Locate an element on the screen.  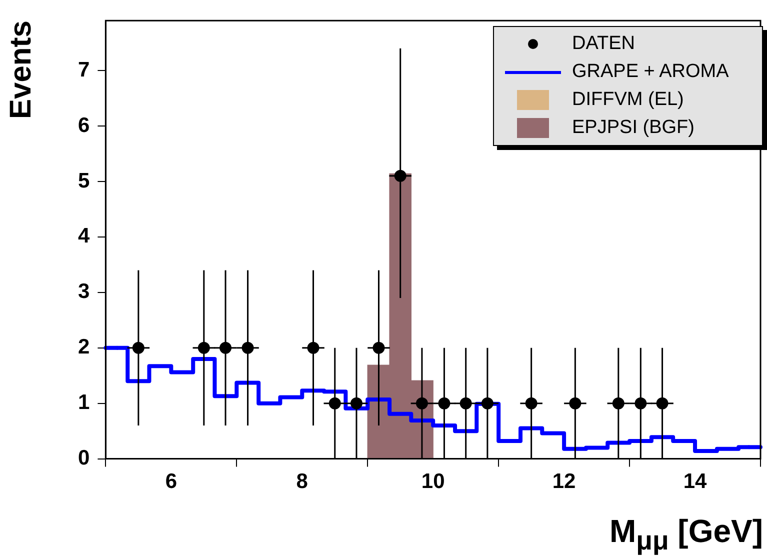
y-tick-label: 4 is located at coordinates (84, 236).